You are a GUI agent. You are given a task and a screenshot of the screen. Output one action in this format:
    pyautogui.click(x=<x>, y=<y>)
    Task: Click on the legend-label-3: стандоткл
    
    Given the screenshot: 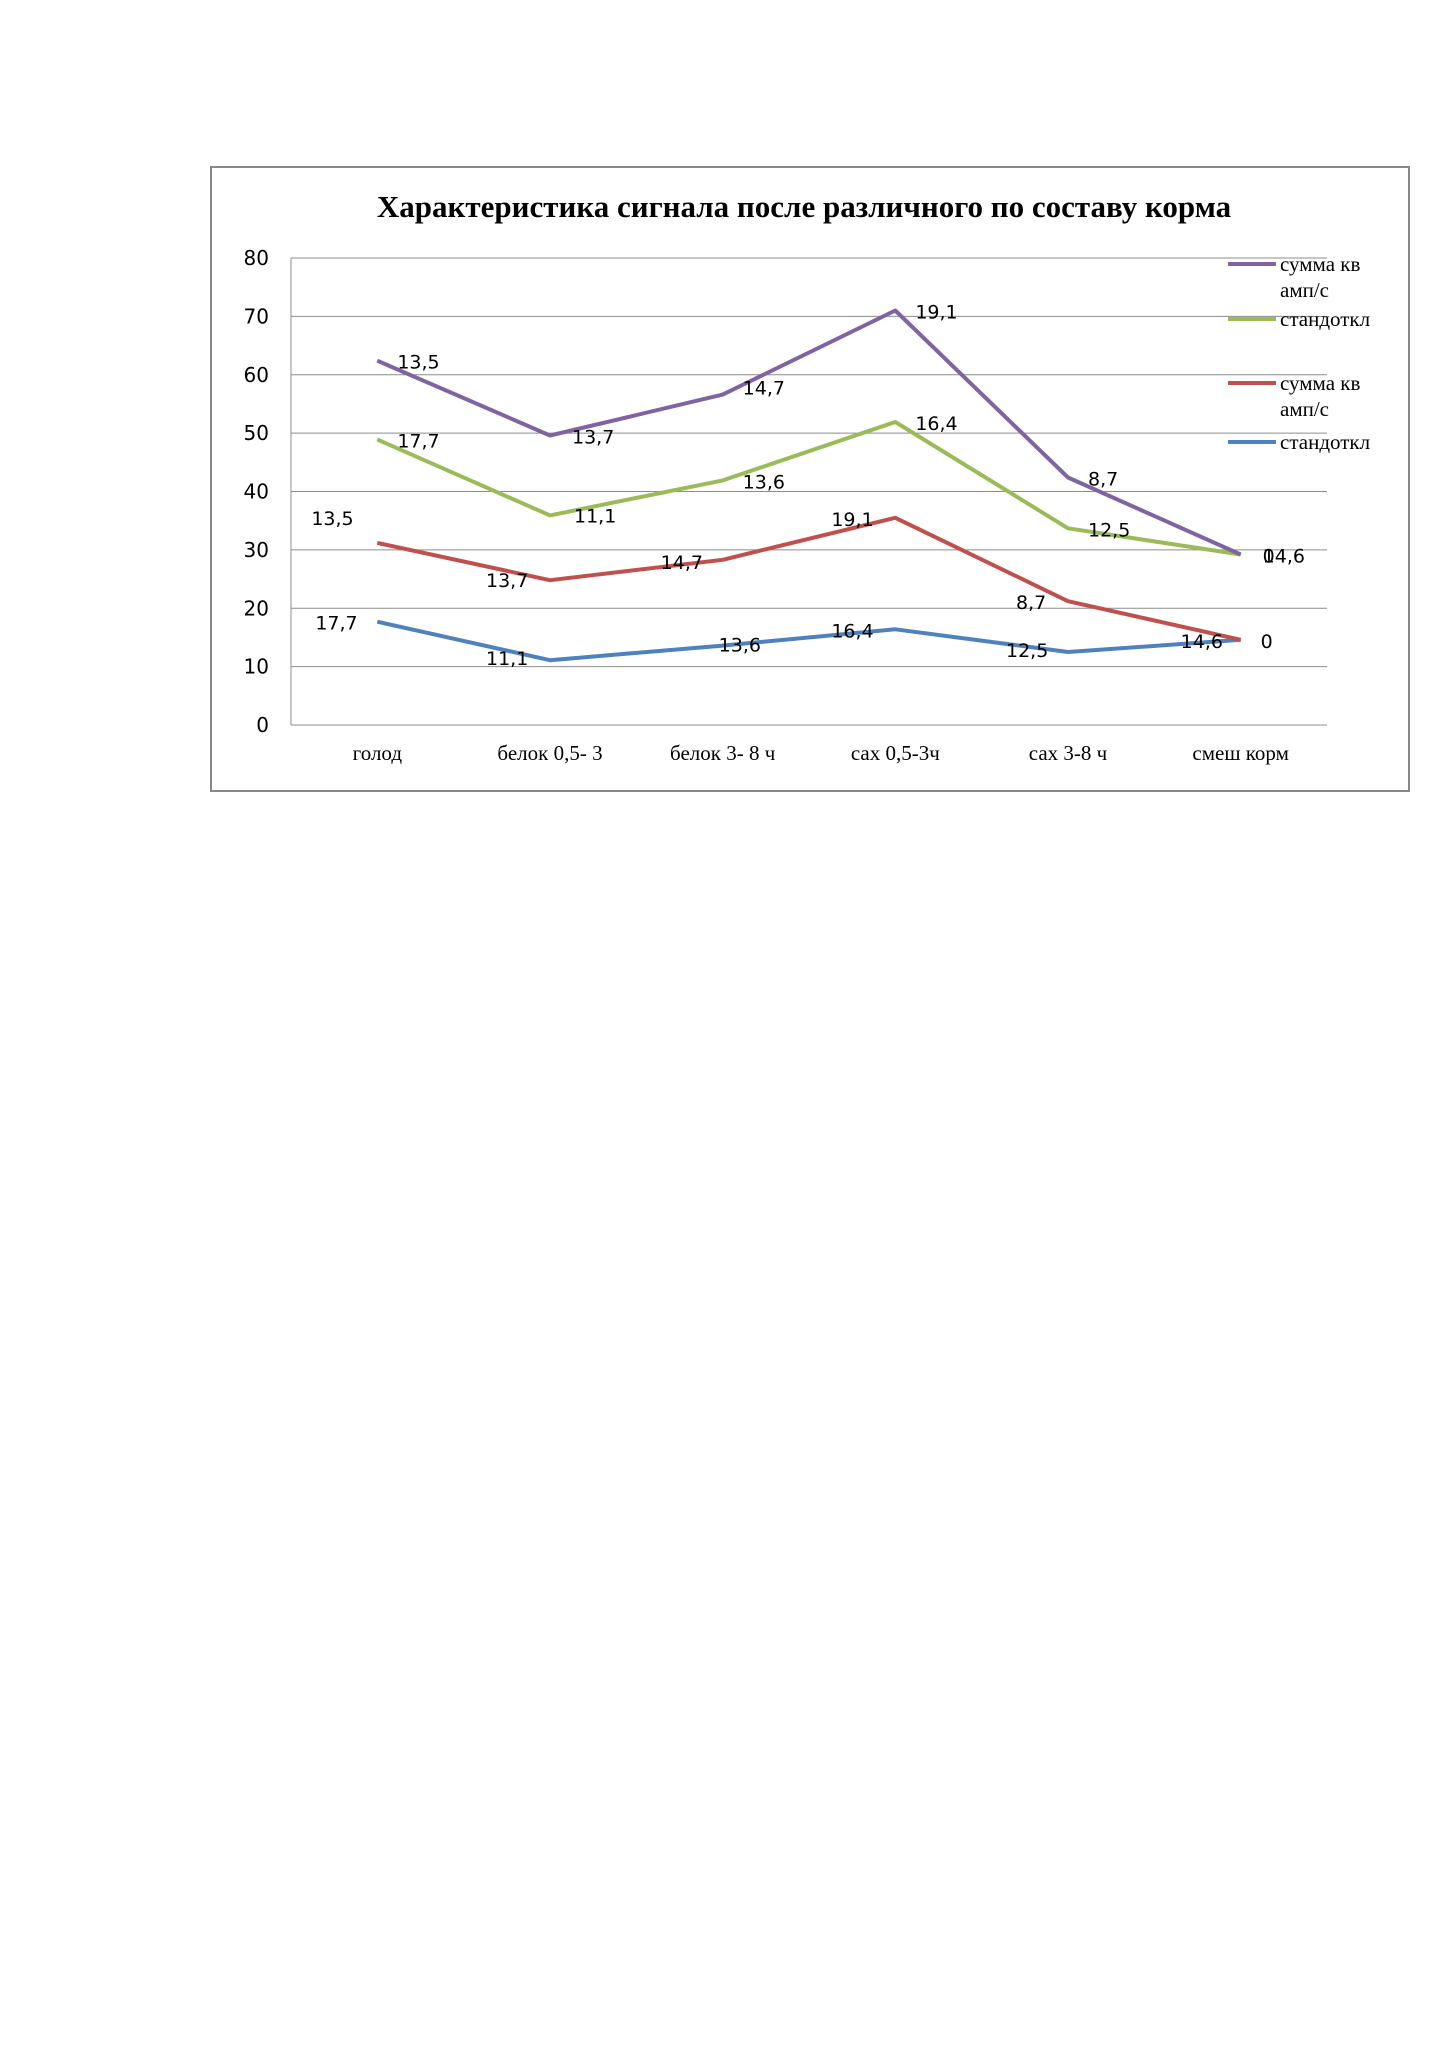 What is the action you would take?
    pyautogui.click(x=1325, y=442)
    